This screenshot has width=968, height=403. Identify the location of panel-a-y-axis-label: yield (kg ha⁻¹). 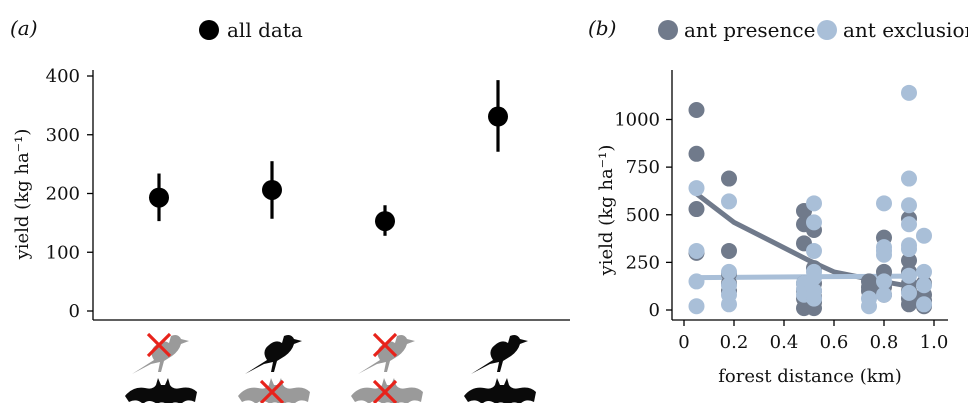
(22, 195).